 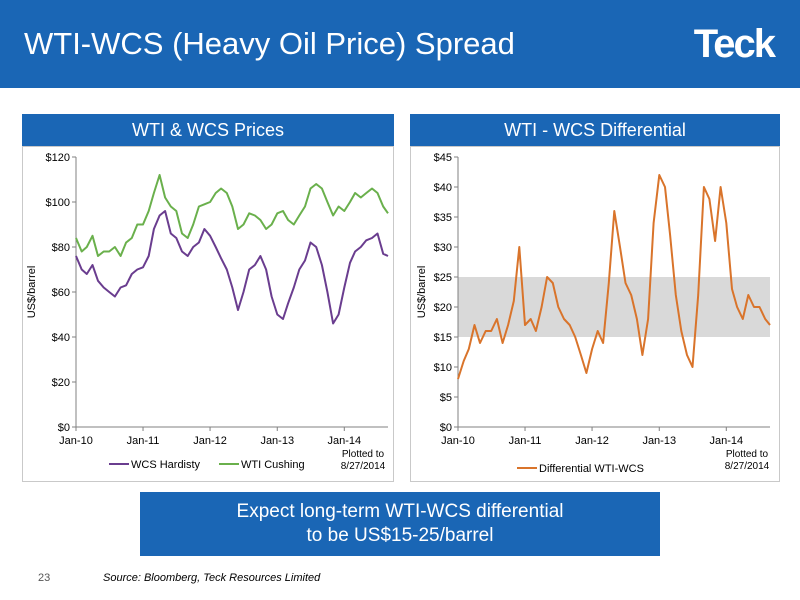 What do you see at coordinates (591, 469) in the screenshot?
I see `legend-label: Differential WTI-WCS` at bounding box center [591, 469].